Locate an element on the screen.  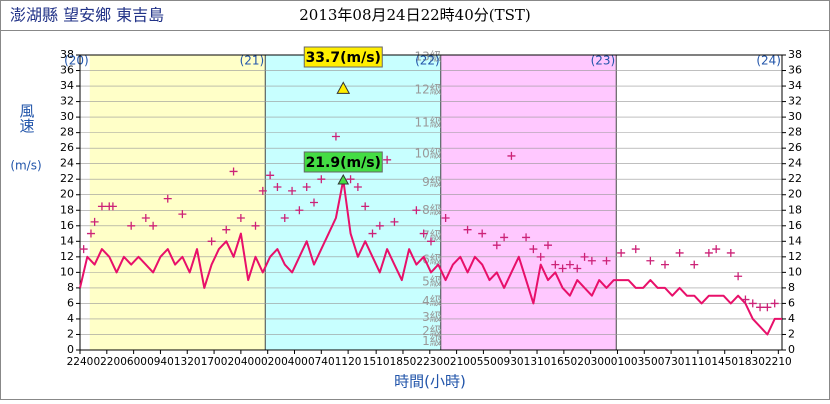
y-tick-label: 30 is located at coordinates (67, 116).